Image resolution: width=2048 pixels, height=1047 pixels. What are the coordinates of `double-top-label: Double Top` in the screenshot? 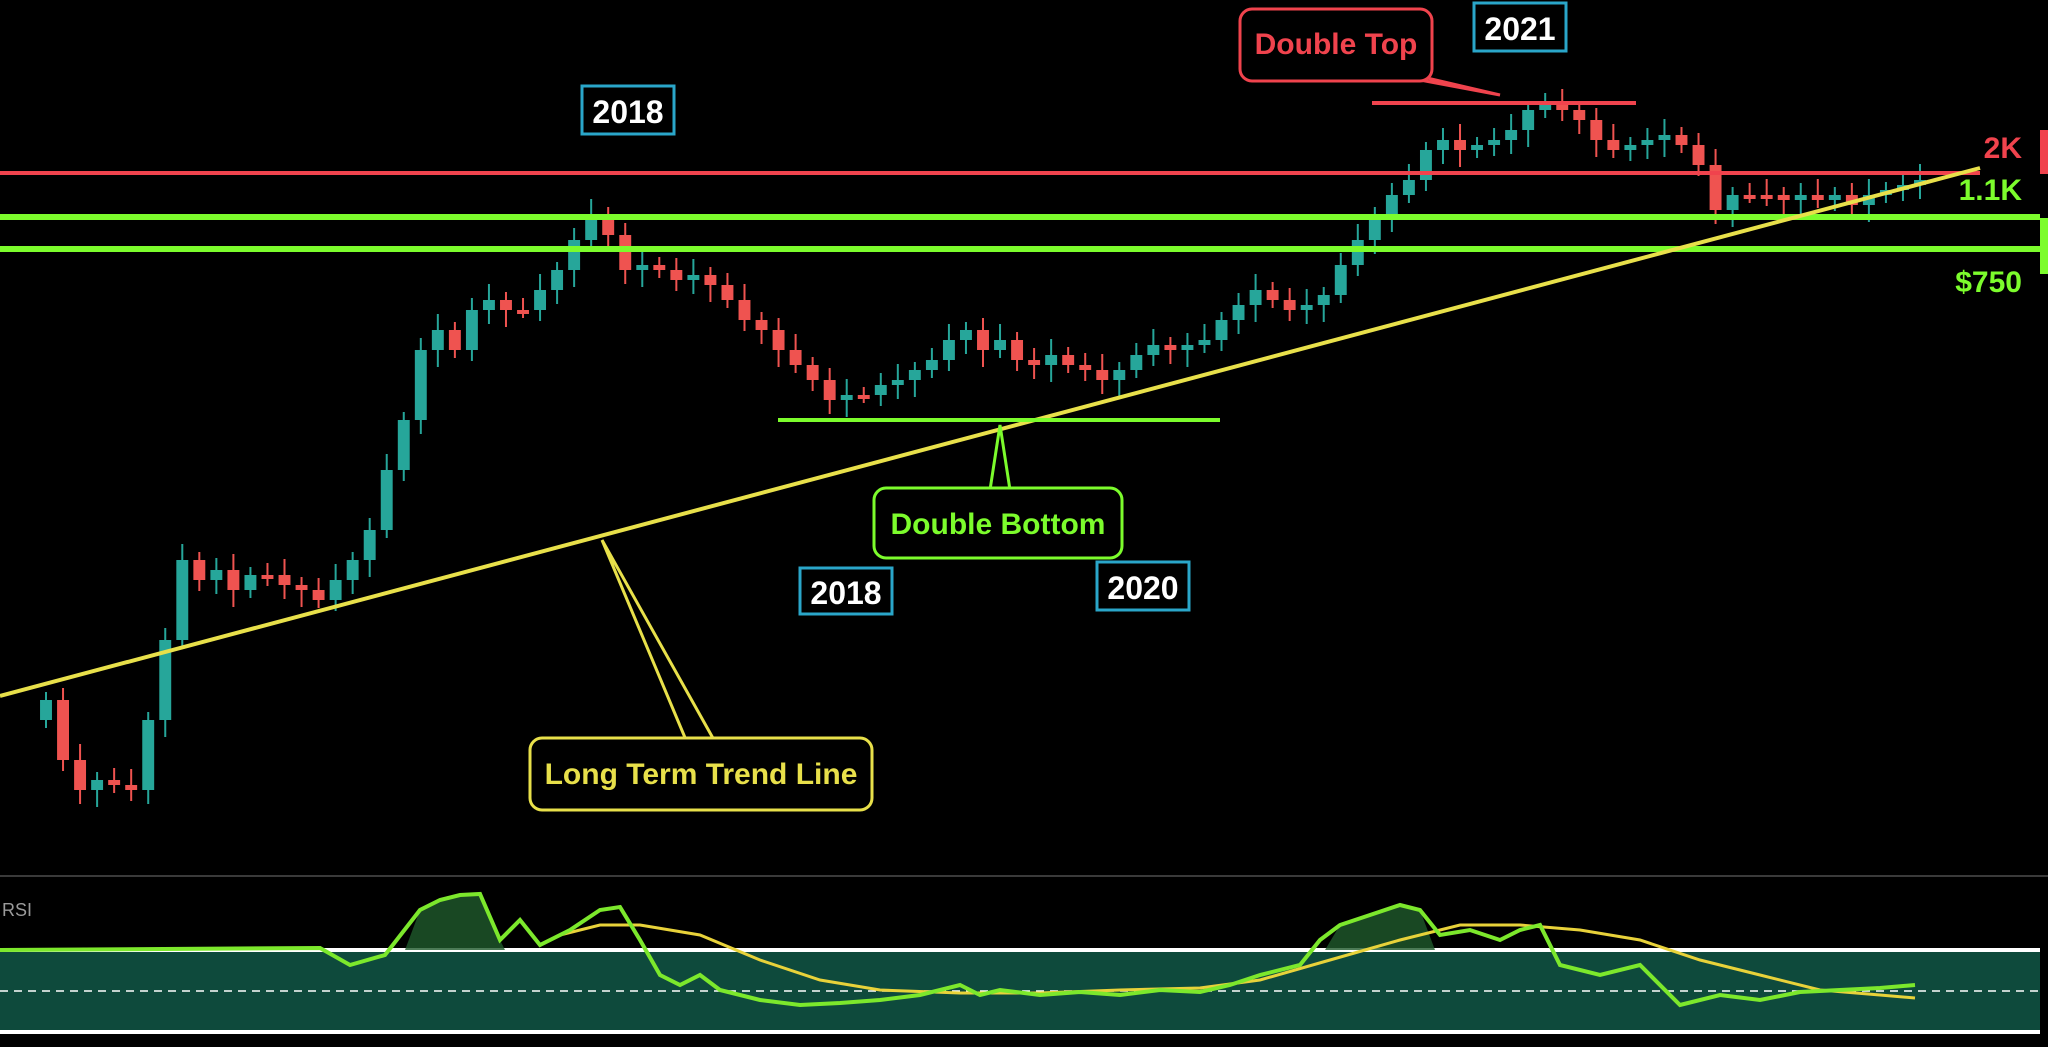 It's located at (1336, 44).